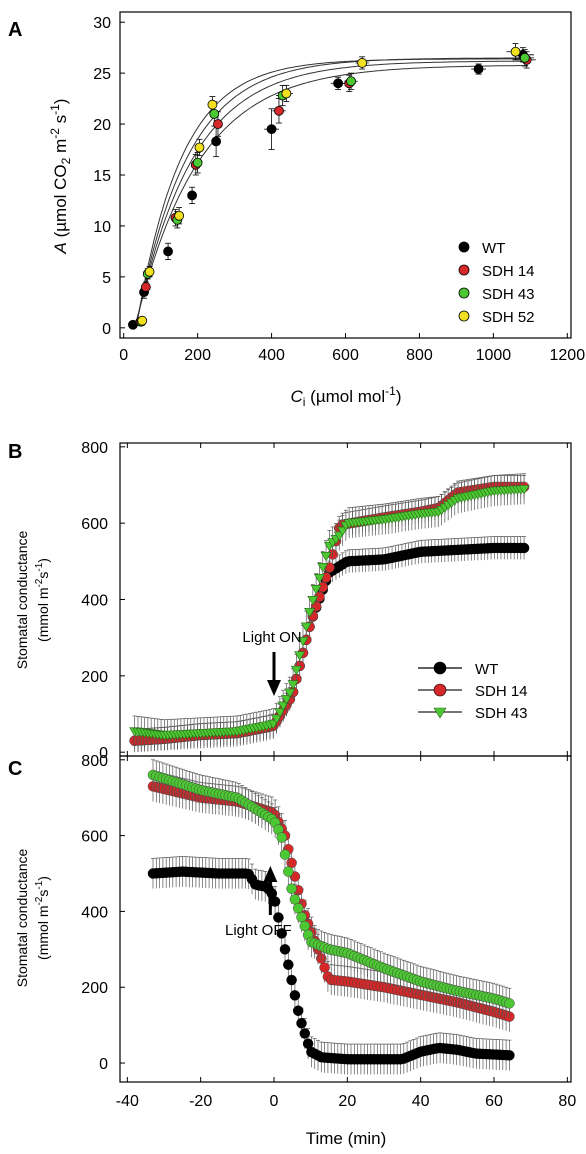  Describe the element at coordinates (494, 355) in the screenshot. I see `x-tick-label: 1000` at that location.